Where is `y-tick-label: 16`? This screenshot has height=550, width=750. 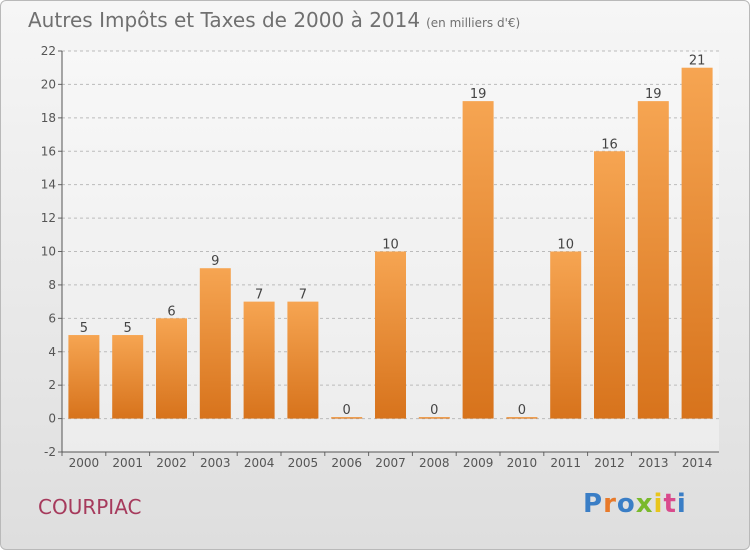 y-tick-label: 16 is located at coordinates (48, 151).